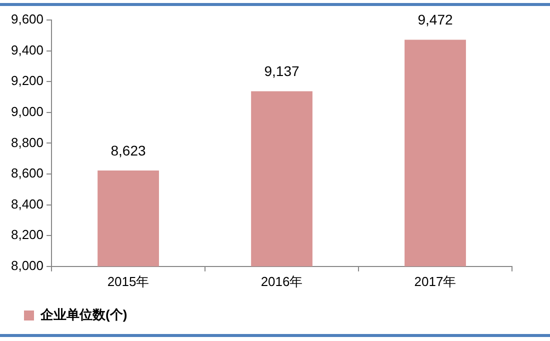  I want to click on y-tick-label: 8,200, so click(27, 234).